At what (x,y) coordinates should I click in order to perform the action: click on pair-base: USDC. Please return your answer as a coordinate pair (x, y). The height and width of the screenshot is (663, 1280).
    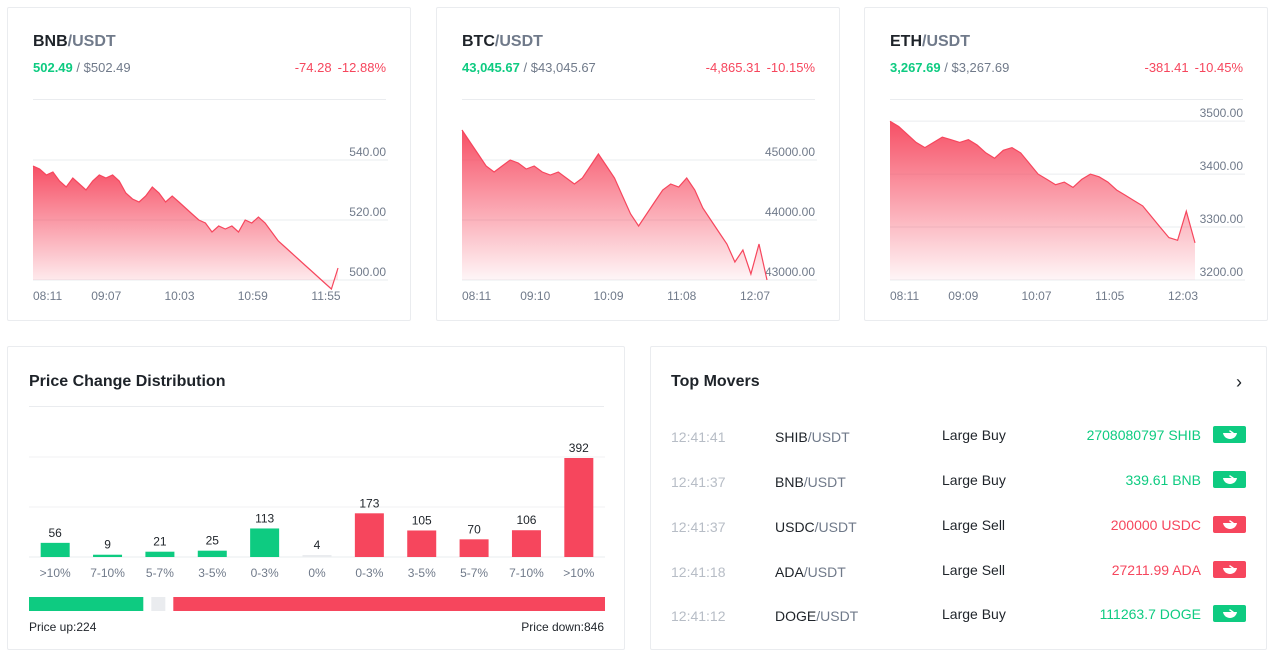
    Looking at the image, I should click on (795, 527).